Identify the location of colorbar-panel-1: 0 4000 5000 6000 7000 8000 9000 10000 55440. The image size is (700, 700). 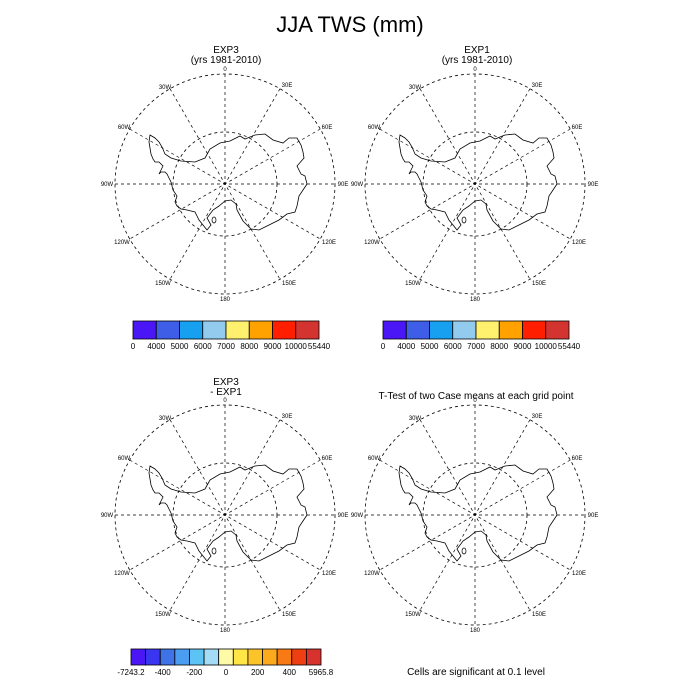
(231, 335).